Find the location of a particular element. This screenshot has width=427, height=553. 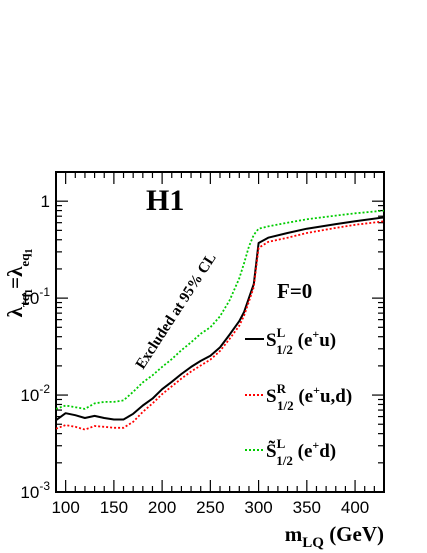

y-axis-title-text: λτq1=λeq1 is located at coordinates (19, 283).